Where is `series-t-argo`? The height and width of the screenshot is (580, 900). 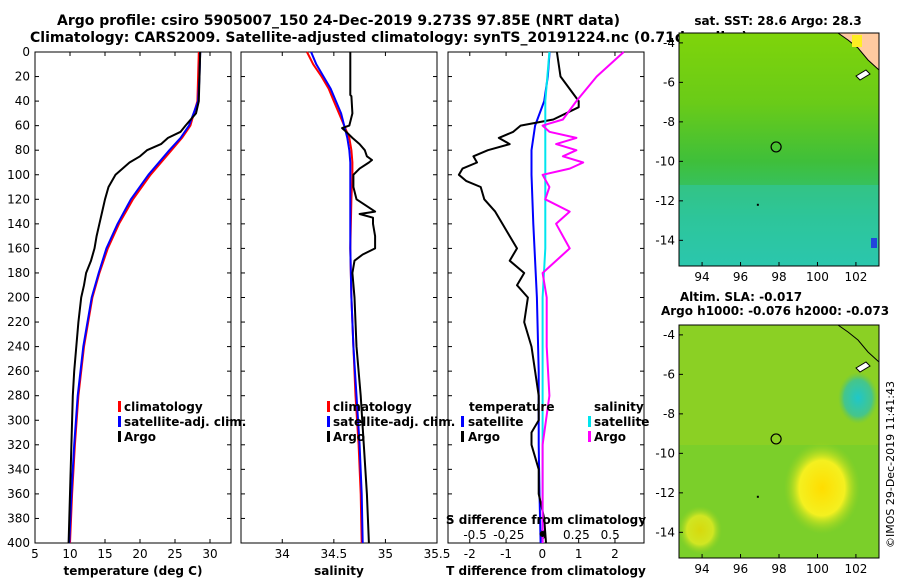
series-t-argo is located at coordinates (518, 297).